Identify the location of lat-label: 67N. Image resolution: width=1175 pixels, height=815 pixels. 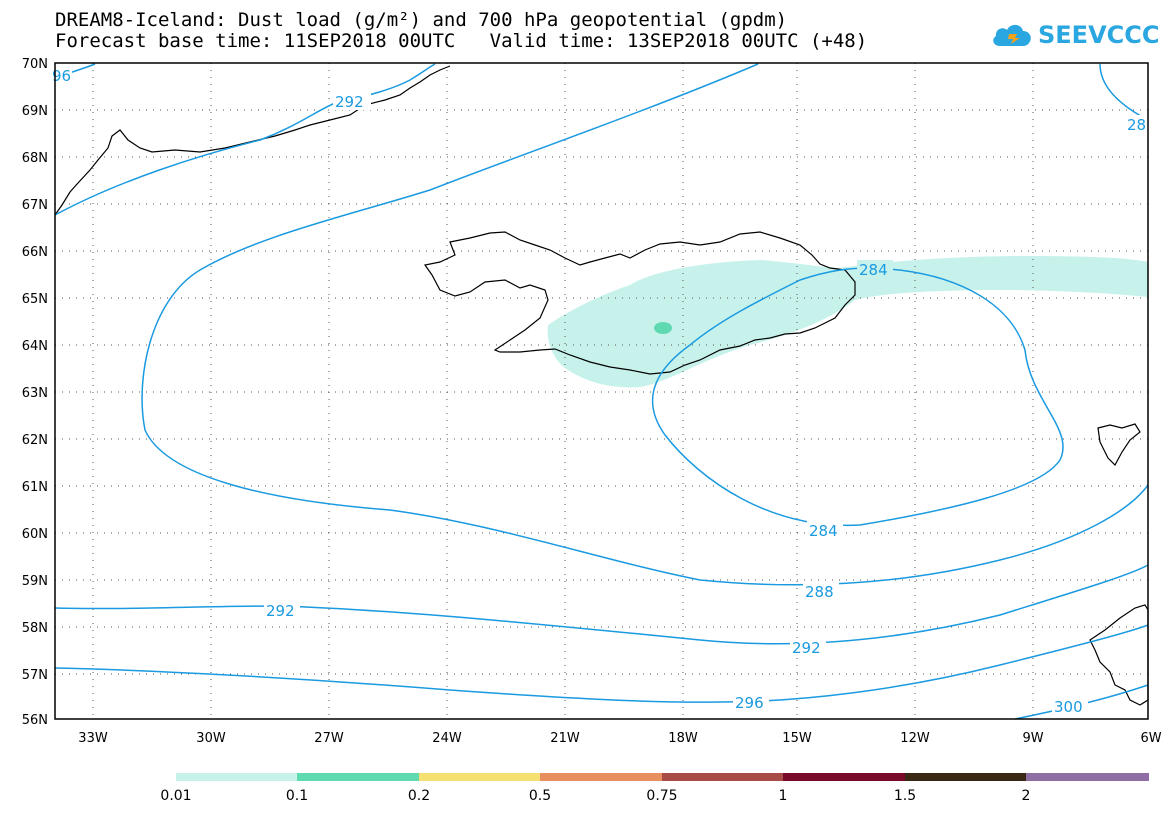
(35, 205).